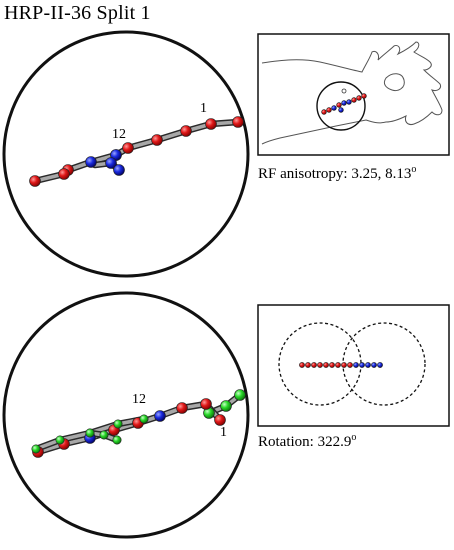 The image size is (454, 550). Describe the element at coordinates (203, 108) in the screenshot. I see `top-label-1: 1` at that location.